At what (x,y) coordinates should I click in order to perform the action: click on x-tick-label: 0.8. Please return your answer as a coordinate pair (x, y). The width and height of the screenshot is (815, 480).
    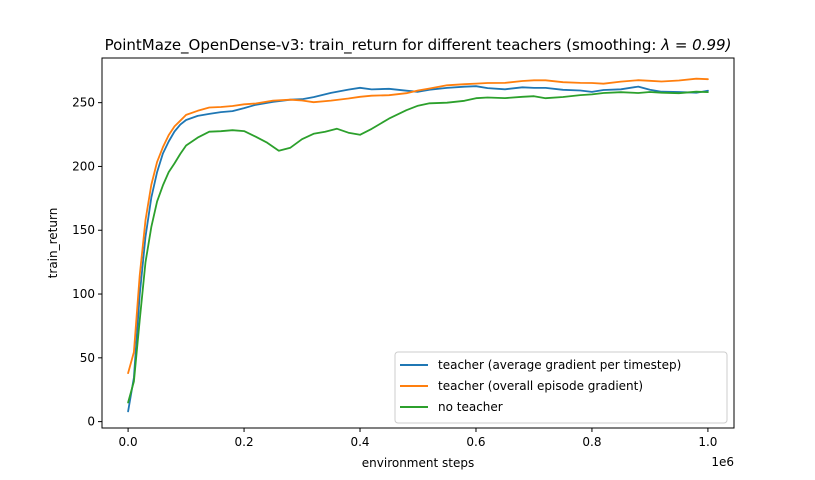
    Looking at the image, I should click on (591, 442).